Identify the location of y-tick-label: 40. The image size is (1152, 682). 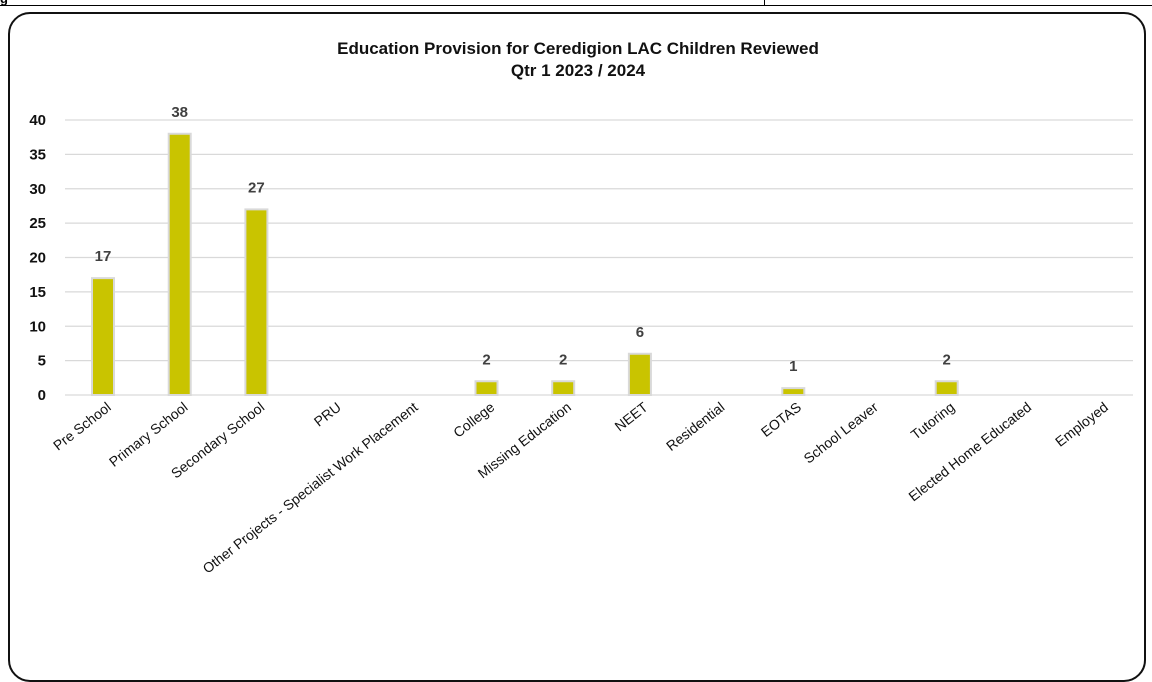
(37, 120).